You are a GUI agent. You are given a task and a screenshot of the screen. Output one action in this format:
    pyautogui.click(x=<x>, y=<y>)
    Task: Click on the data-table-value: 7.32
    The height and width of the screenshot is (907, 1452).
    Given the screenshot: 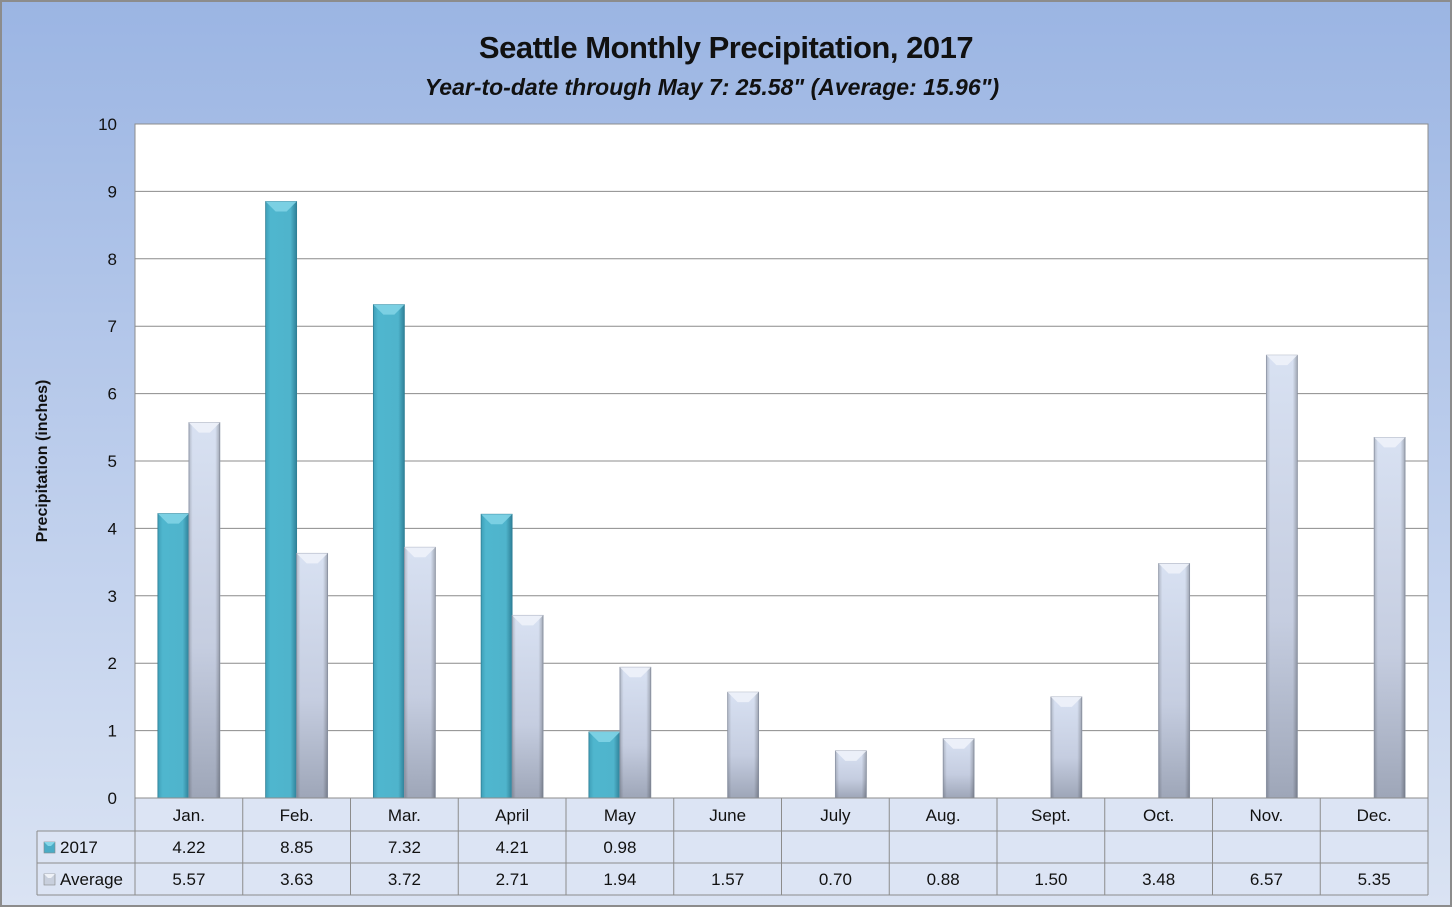 What is the action you would take?
    pyautogui.click(x=404, y=847)
    